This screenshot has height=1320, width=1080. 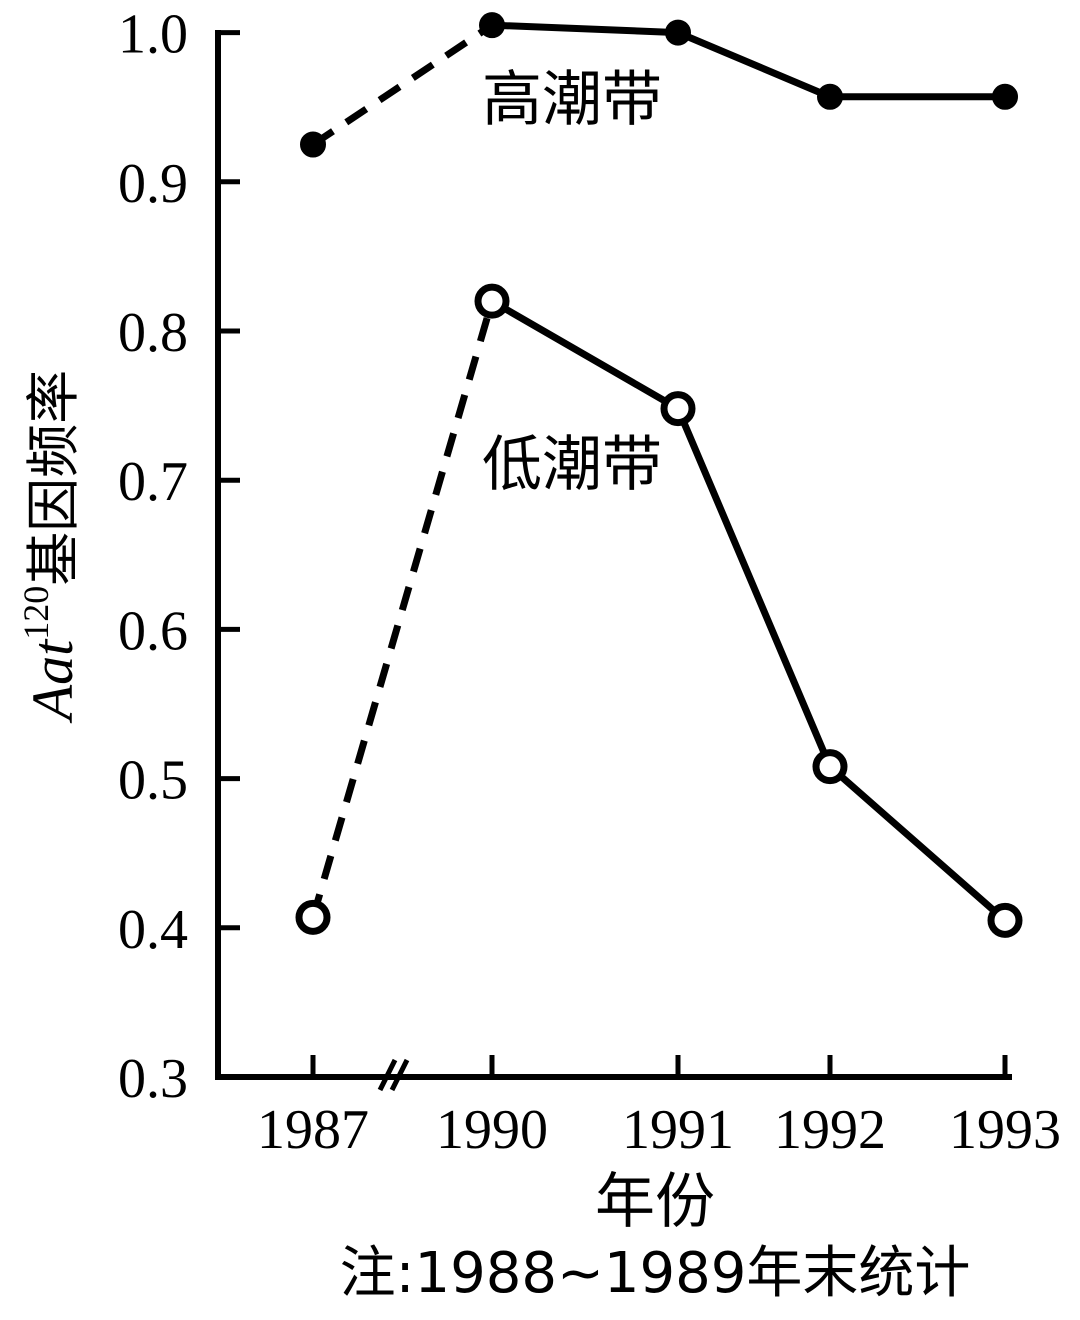 I want to click on y-tick-label: 0.5, so click(x=153, y=781).